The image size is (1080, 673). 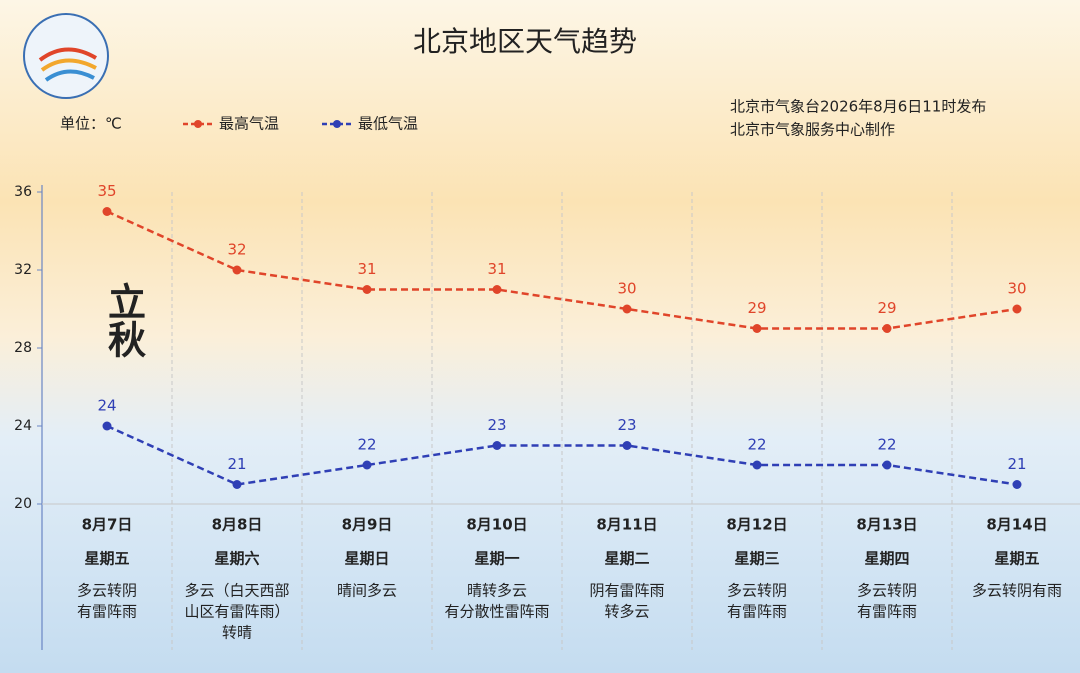 What do you see at coordinates (236, 591) in the screenshot?
I see `weather: 多云（白天西部` at bounding box center [236, 591].